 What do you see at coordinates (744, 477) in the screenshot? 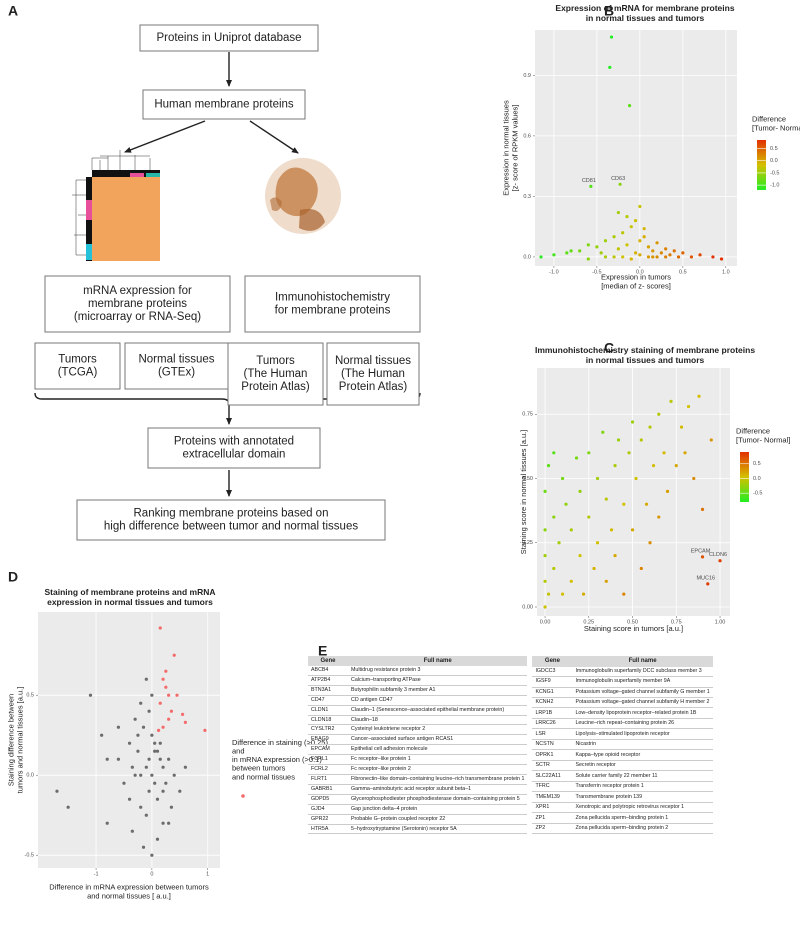
I see `colorbar` at bounding box center [744, 477].